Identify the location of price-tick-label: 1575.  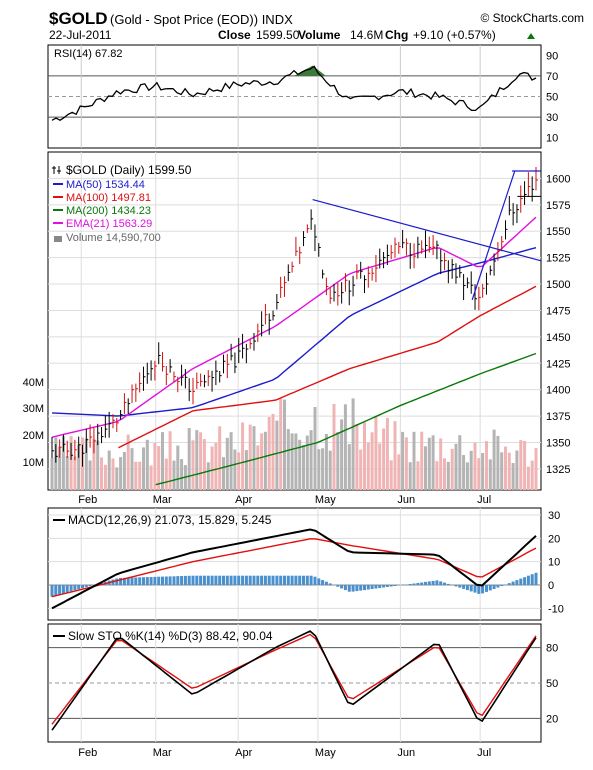
(558, 206).